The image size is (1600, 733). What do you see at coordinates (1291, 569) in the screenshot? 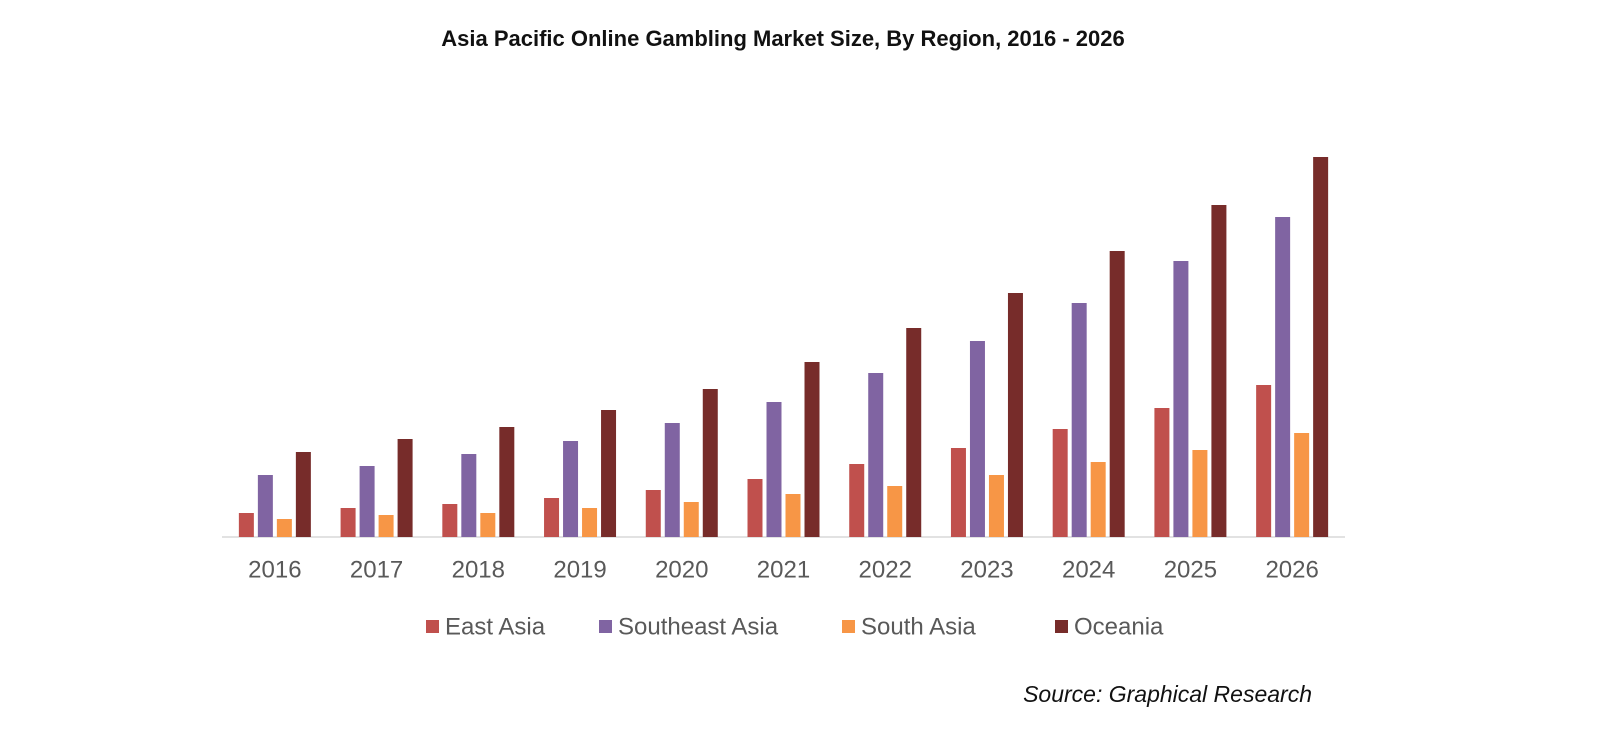
I see `x-tick-label: 2026` at bounding box center [1291, 569].